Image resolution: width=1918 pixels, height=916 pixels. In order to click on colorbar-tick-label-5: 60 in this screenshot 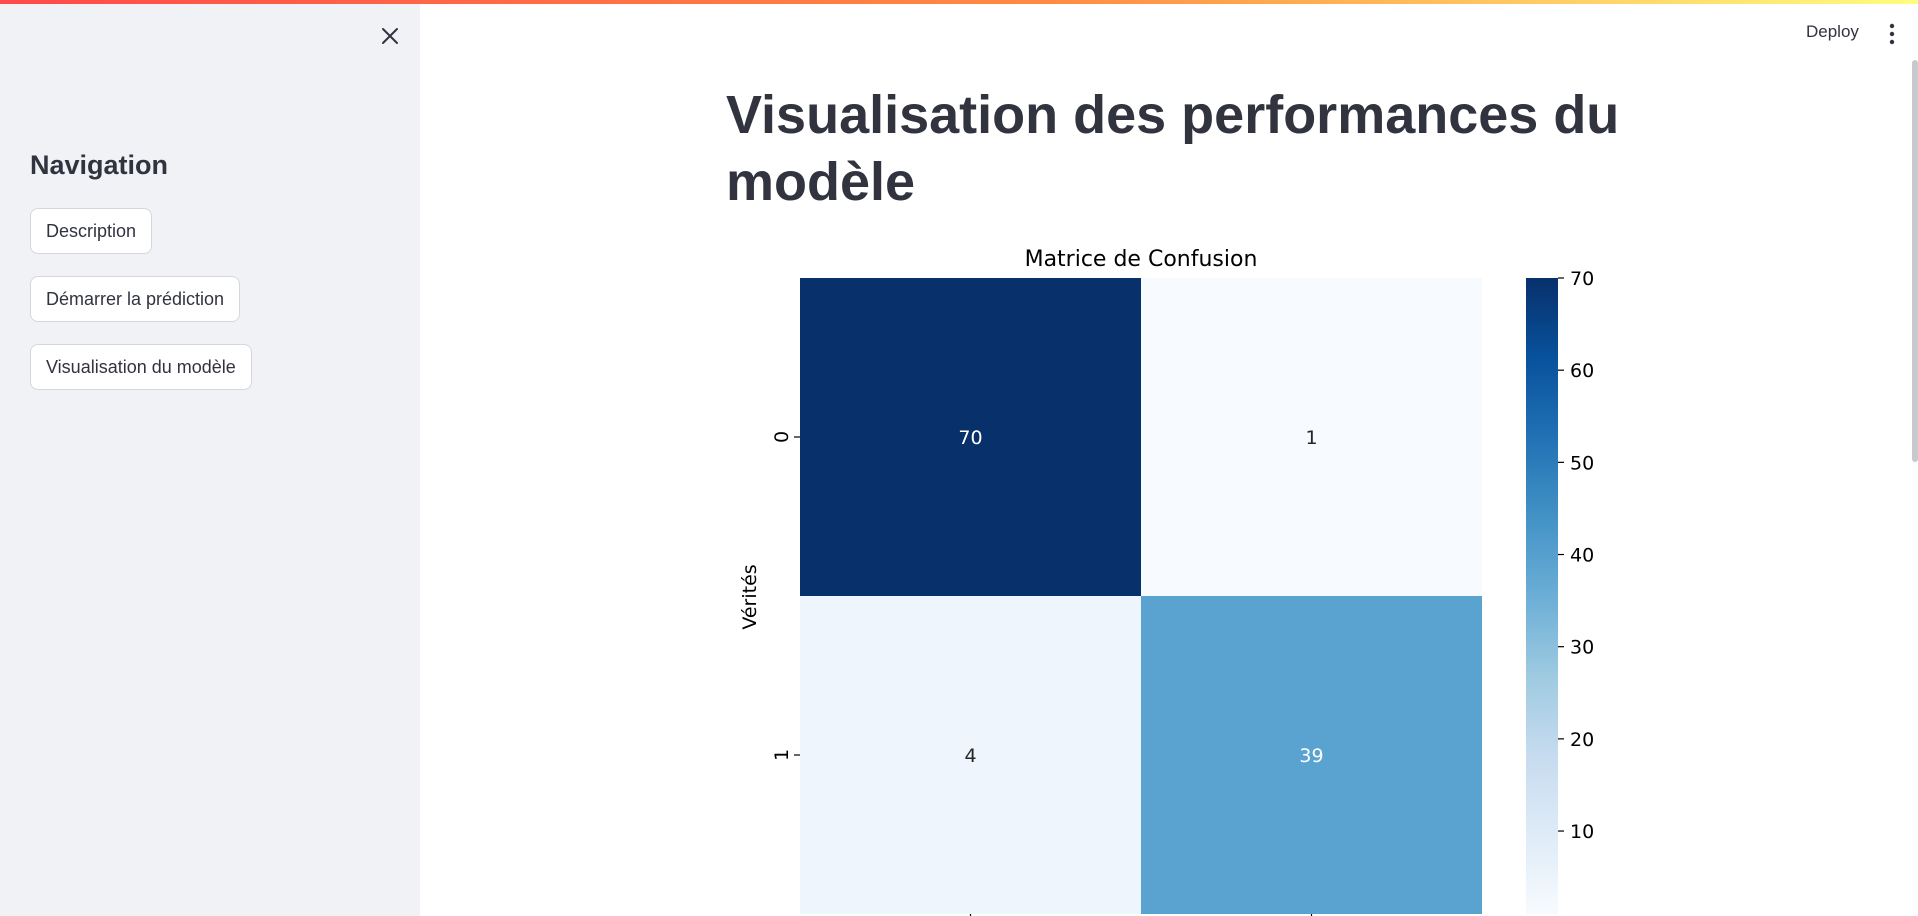, I will do `click(1582, 371)`.